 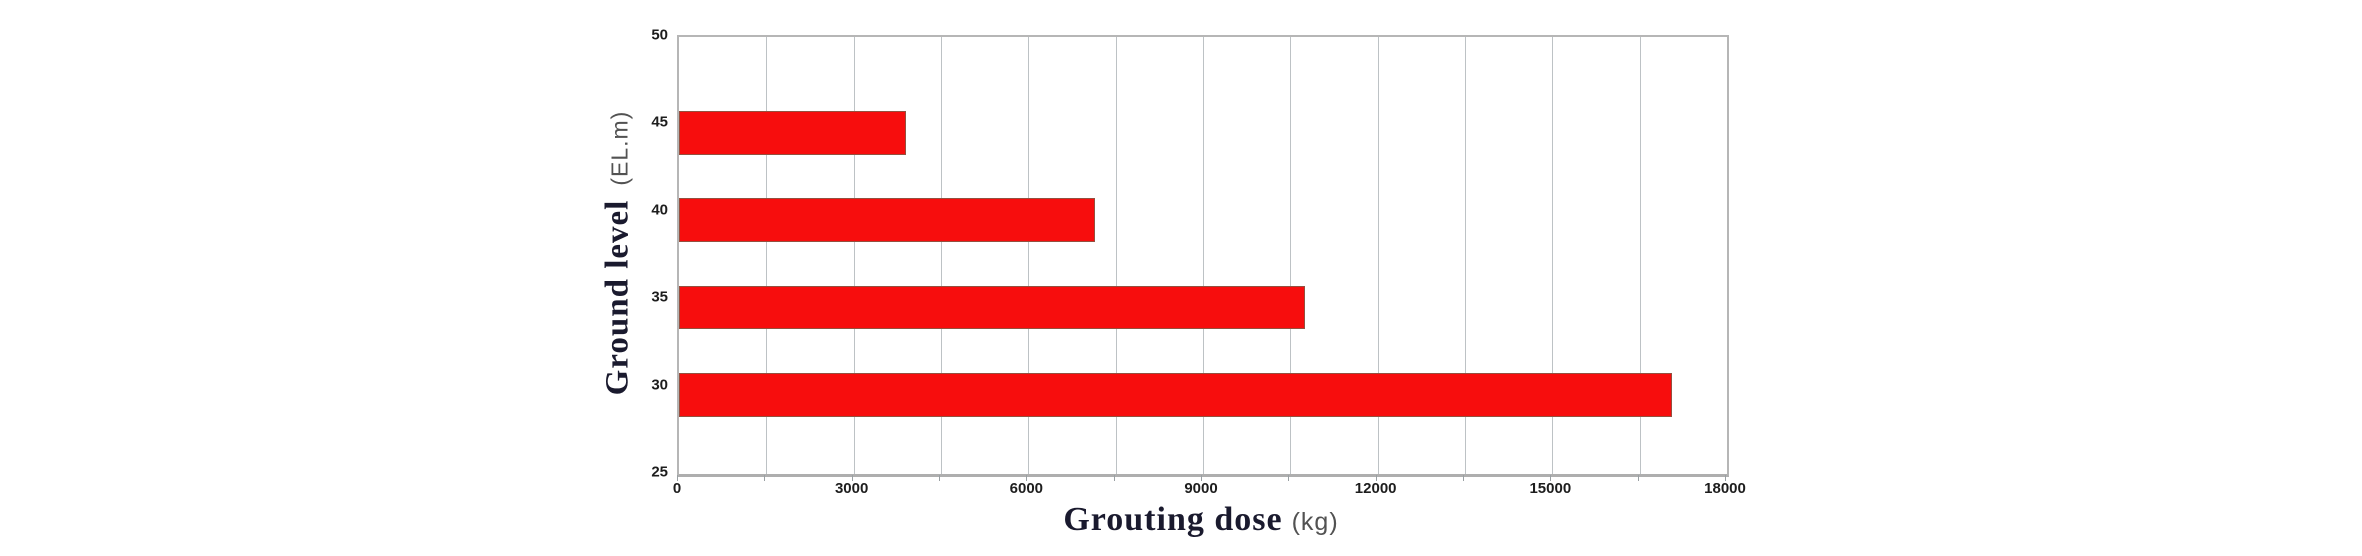 I want to click on y-tick-label-50: 50, so click(x=659, y=35).